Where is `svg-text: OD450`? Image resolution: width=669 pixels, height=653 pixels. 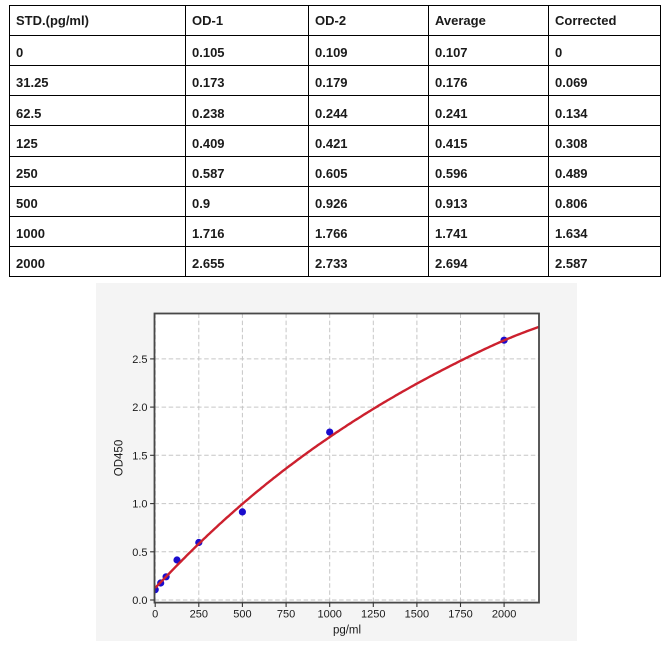 svg-text: OD450 is located at coordinates (119, 458).